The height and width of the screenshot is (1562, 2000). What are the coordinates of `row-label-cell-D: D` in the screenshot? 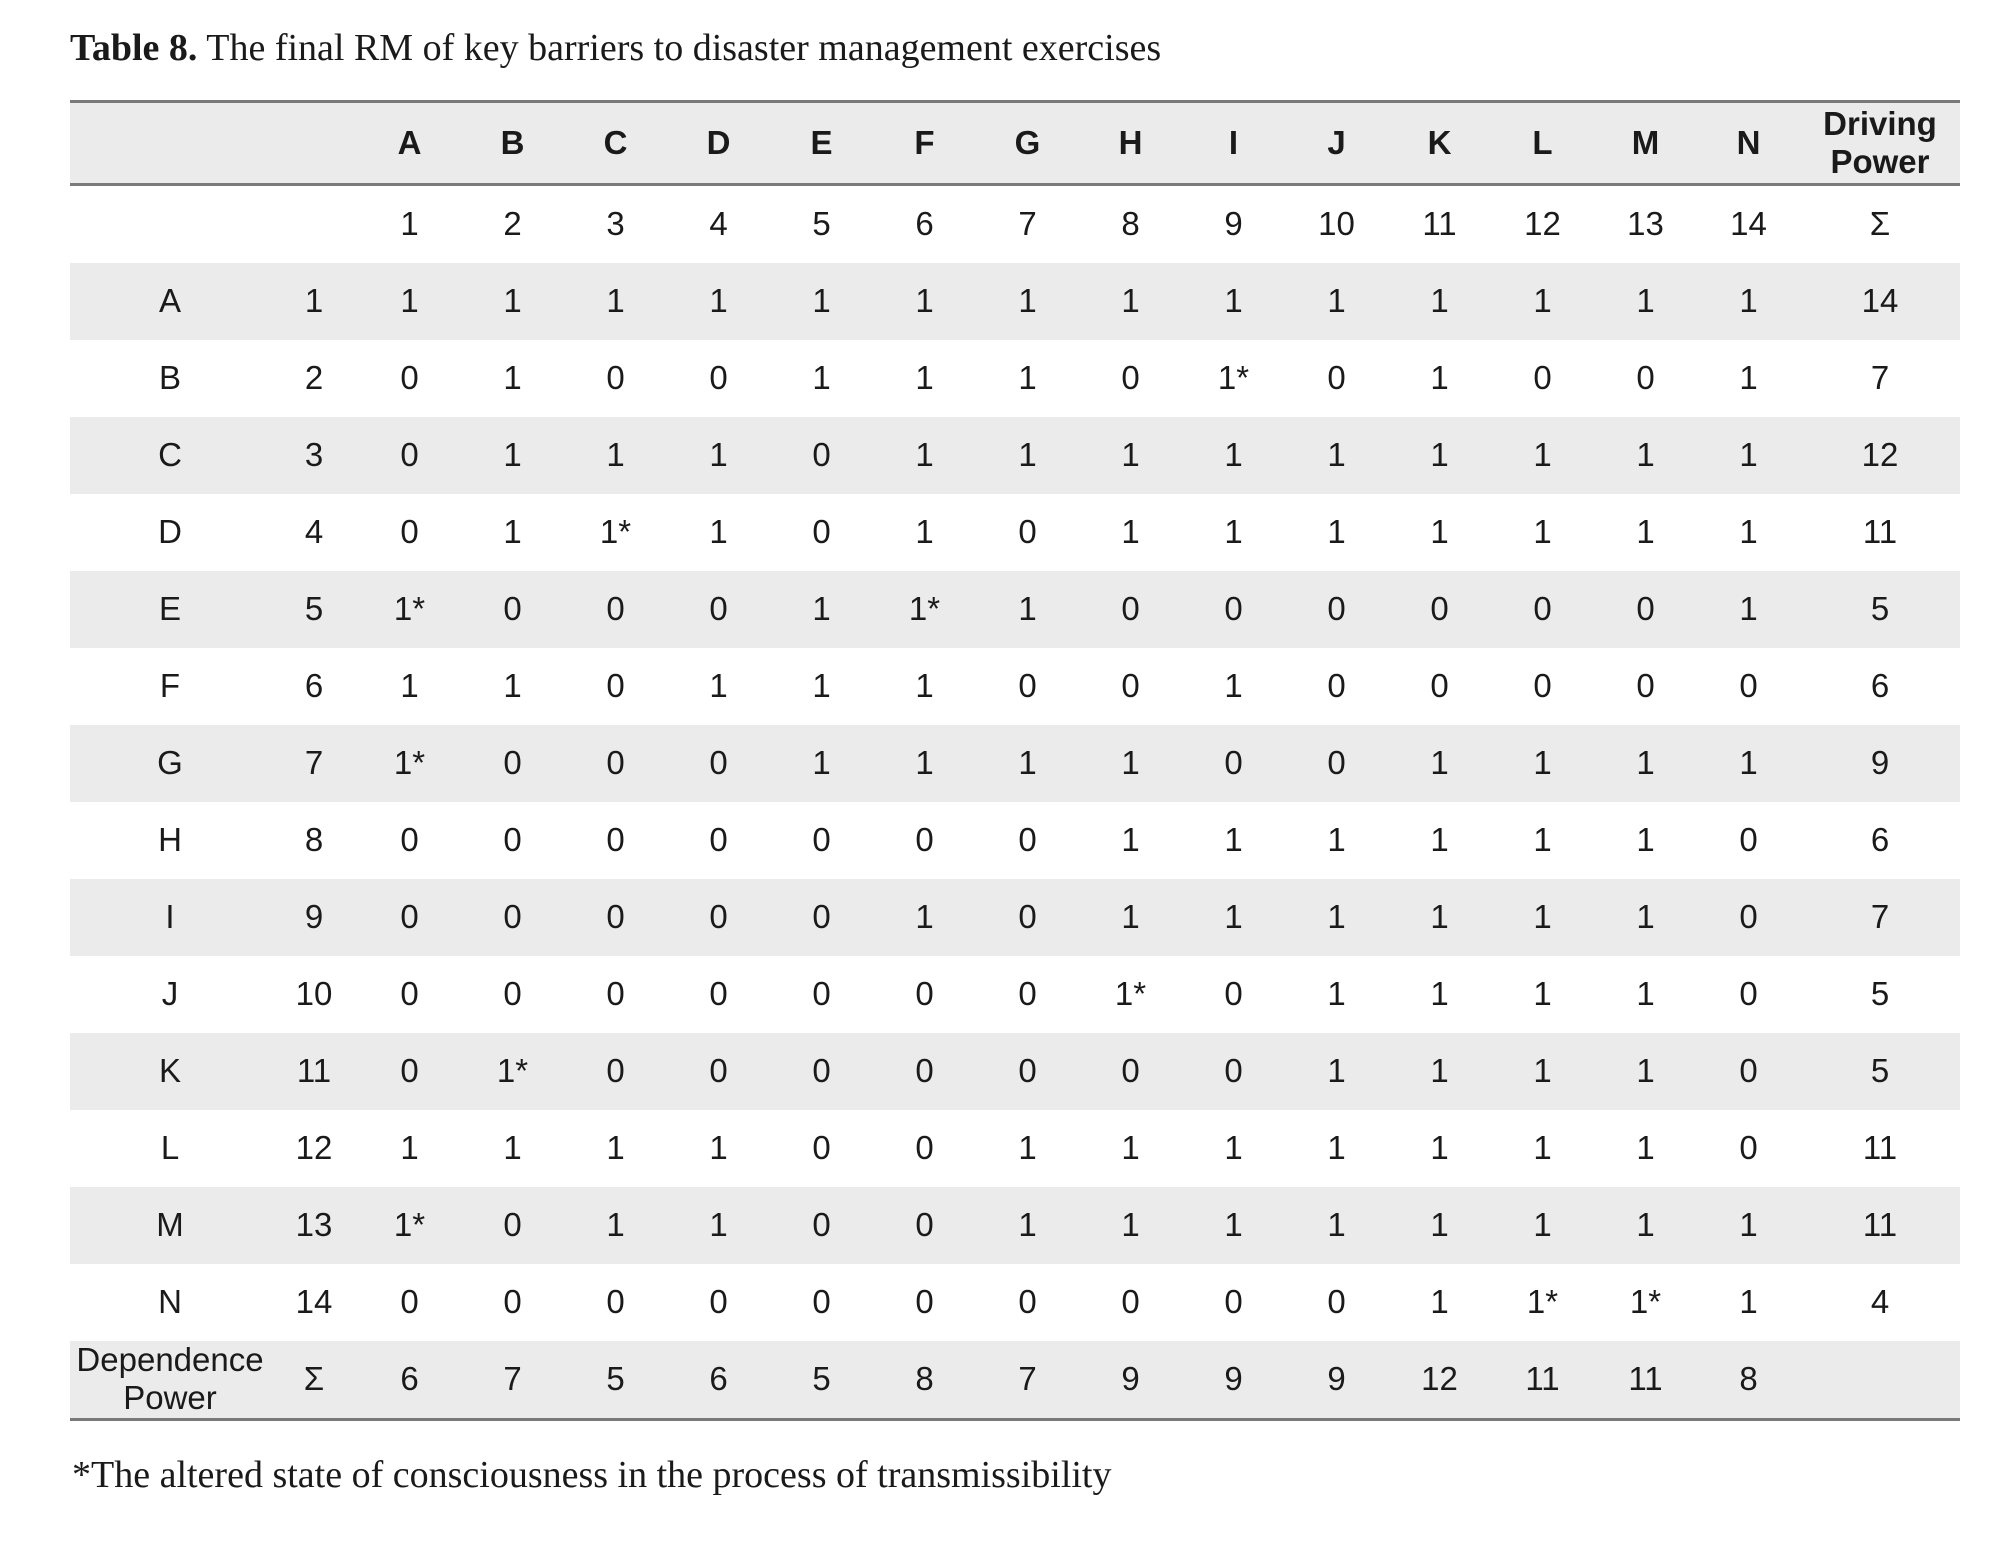 It's located at (170, 532).